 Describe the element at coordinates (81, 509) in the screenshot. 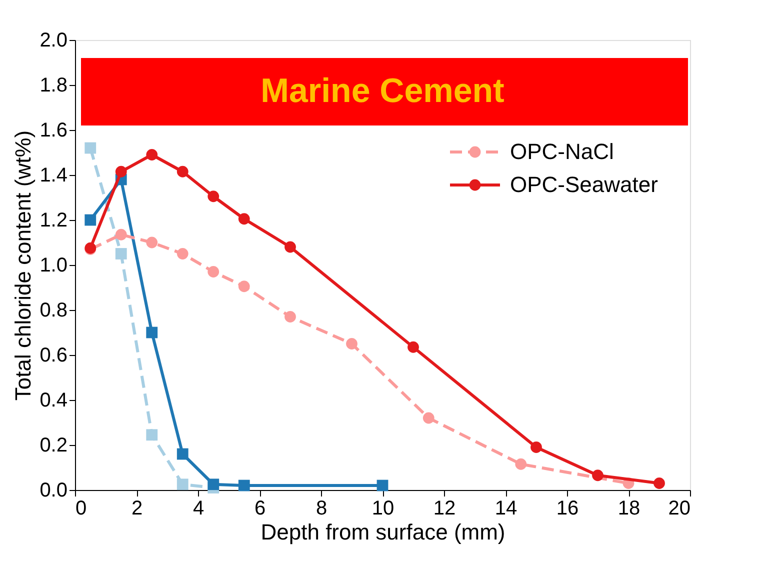

I see `x-tick-label: 0` at that location.